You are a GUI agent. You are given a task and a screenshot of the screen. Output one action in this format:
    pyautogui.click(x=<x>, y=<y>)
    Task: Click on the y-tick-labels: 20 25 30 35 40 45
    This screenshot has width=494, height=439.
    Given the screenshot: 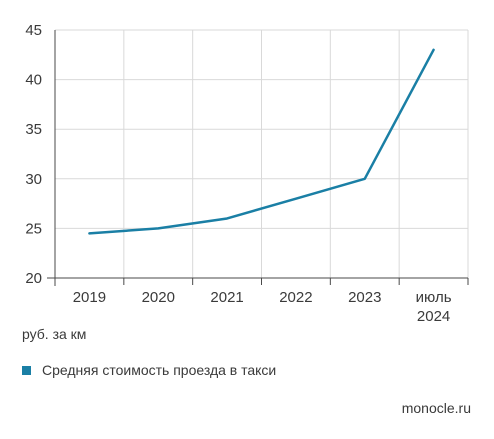 What is the action you would take?
    pyautogui.click(x=33, y=154)
    